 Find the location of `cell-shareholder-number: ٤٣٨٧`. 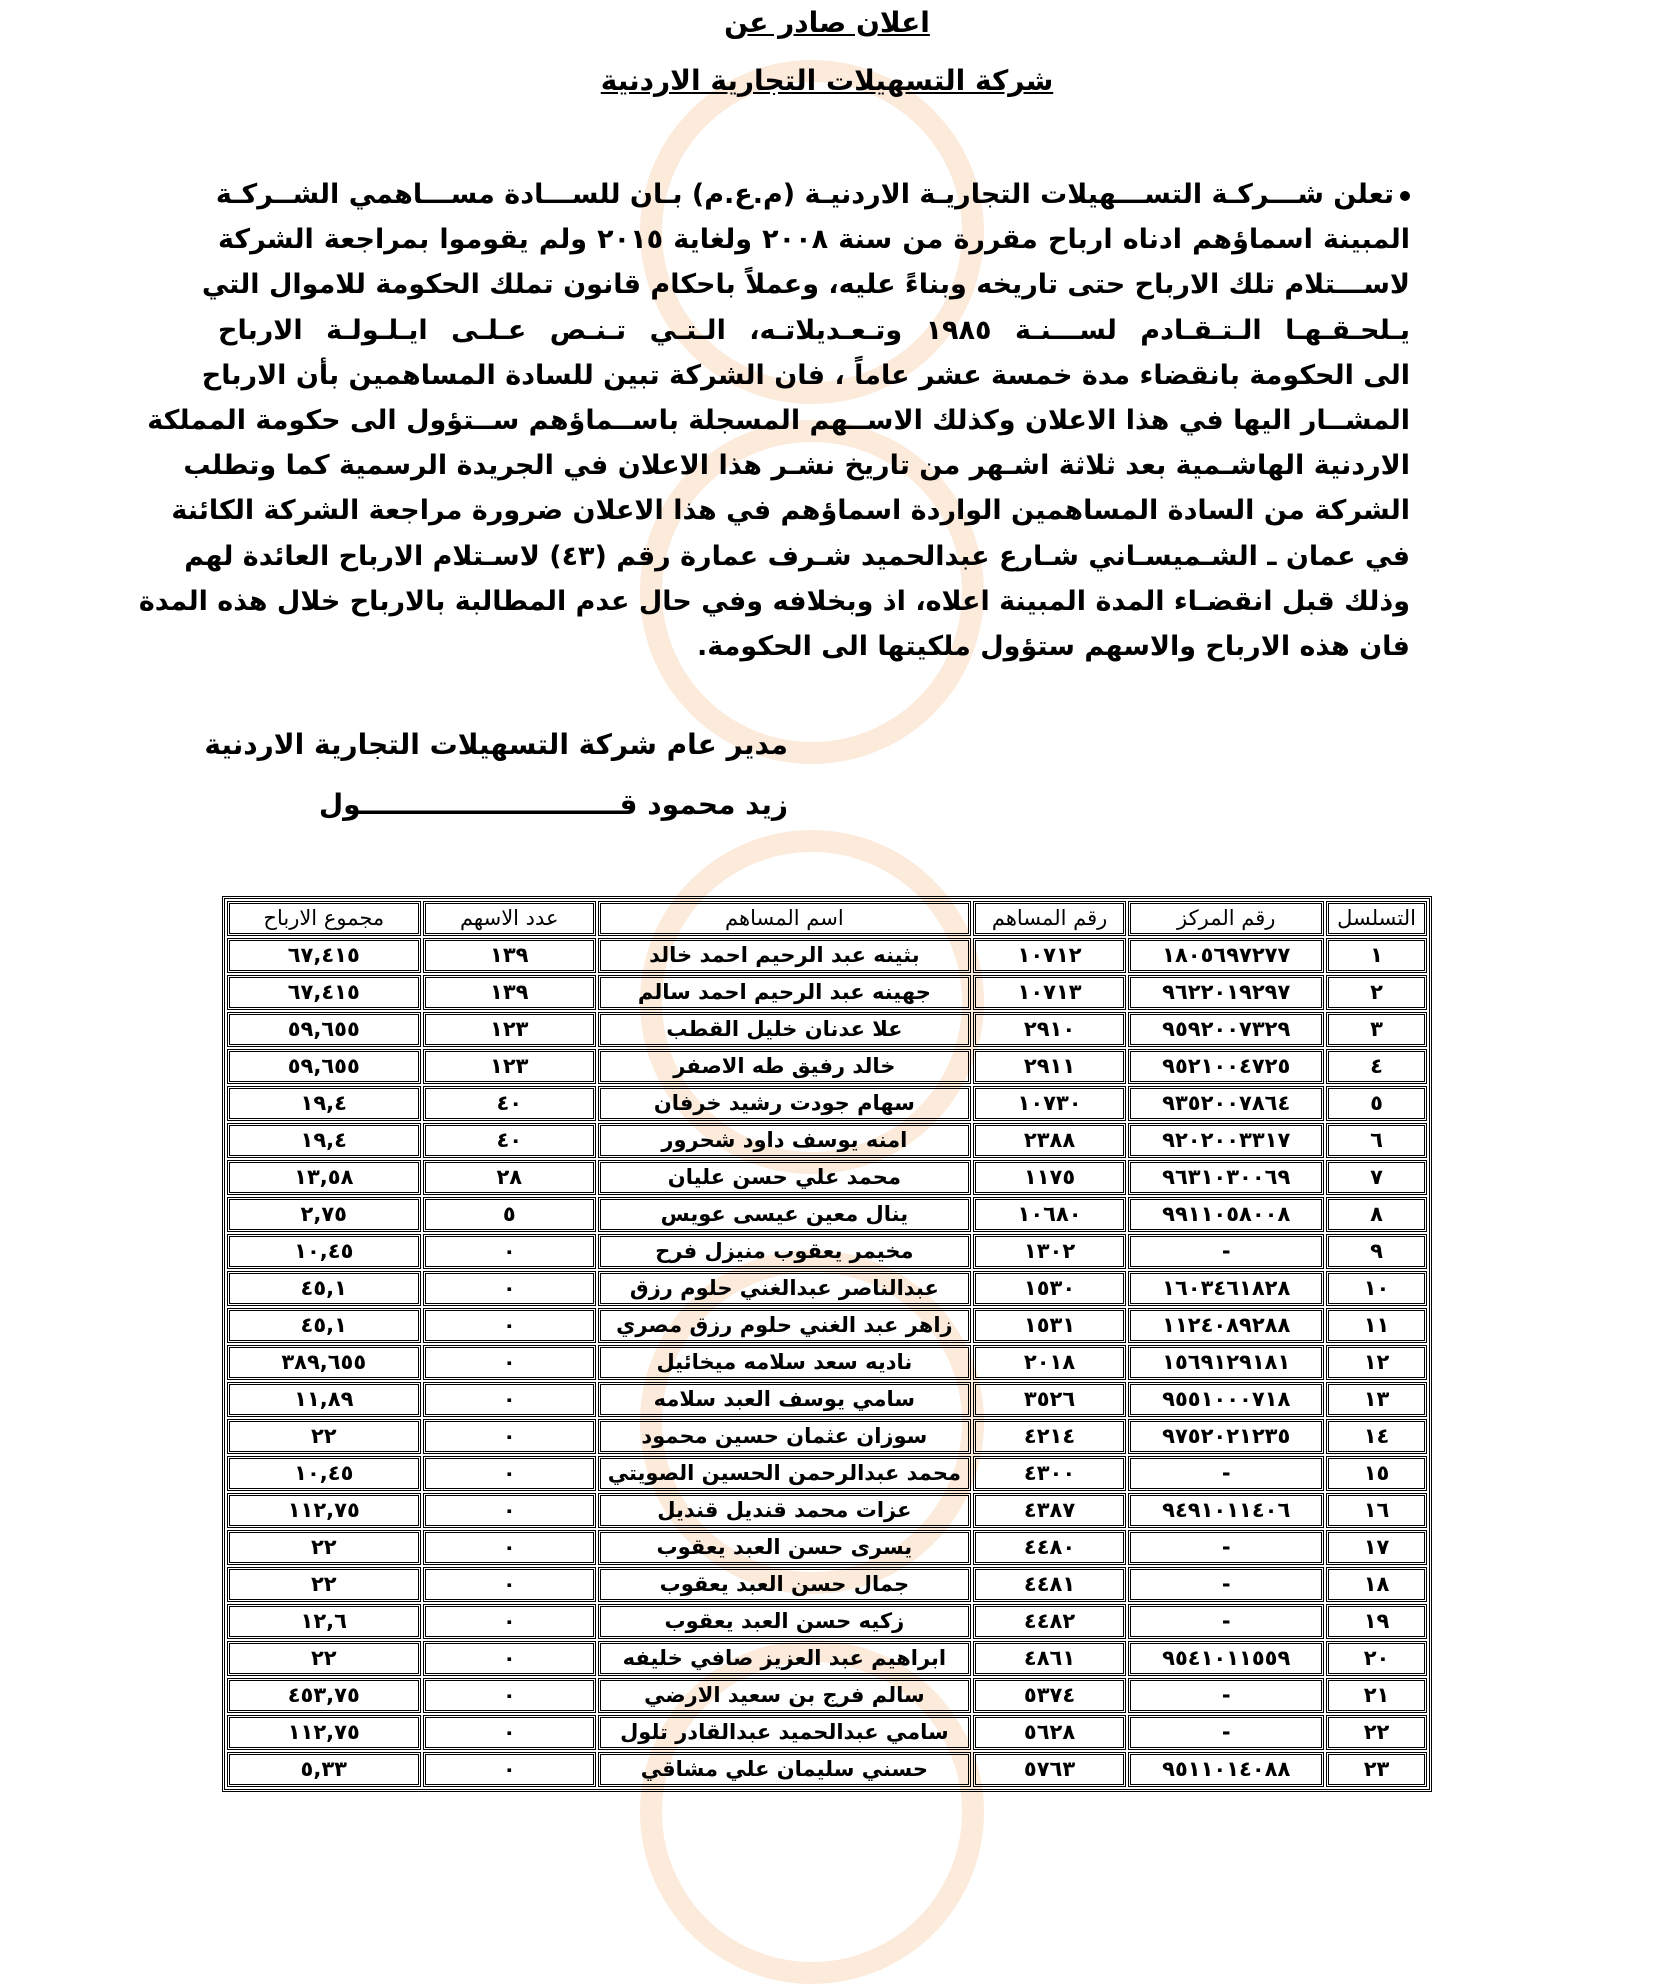

cell-shareholder-number: ٤٣٨٧ is located at coordinates (1049, 1510).